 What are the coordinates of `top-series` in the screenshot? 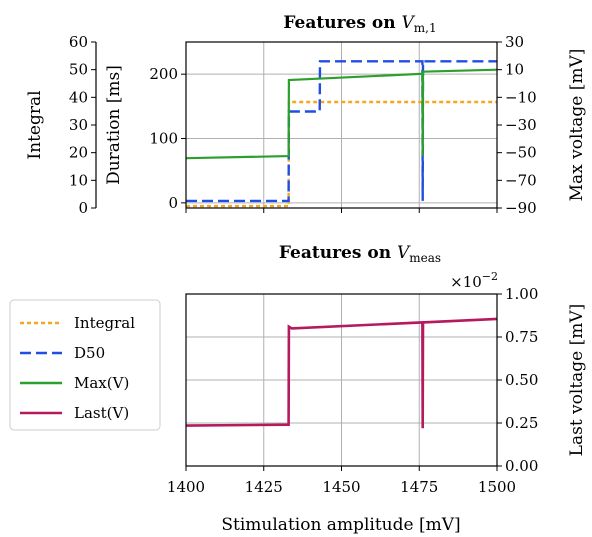 It's located at (341, 134).